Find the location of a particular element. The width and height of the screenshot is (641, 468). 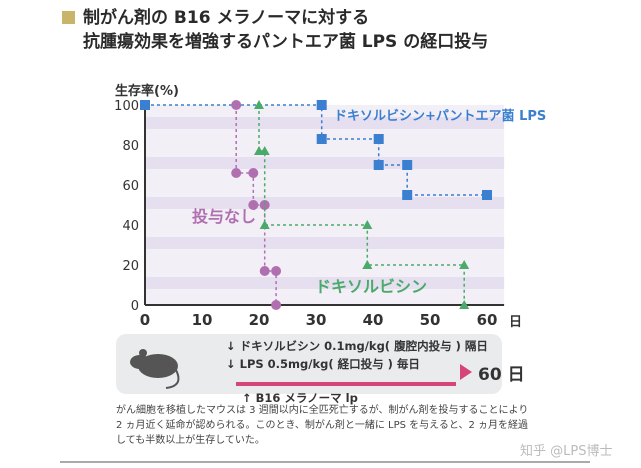

y-tick-label: 40 is located at coordinates (130, 226).